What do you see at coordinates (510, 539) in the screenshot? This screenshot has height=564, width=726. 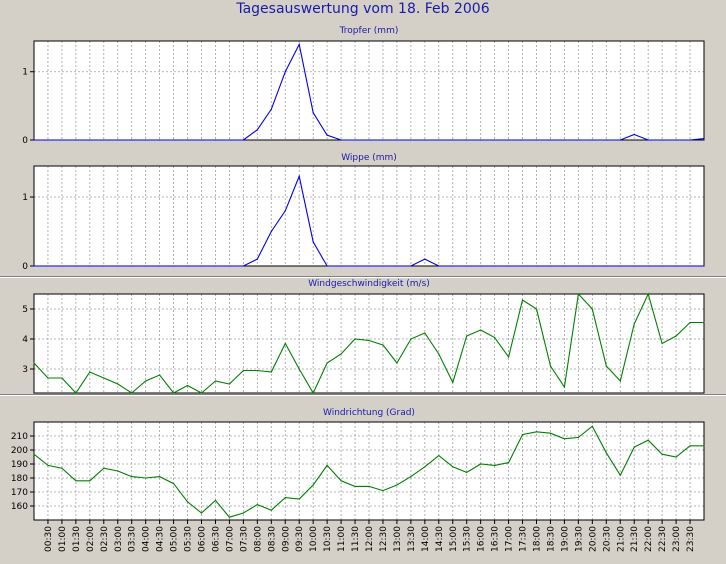 I see `x-tick-label: 17:00` at bounding box center [510, 539].